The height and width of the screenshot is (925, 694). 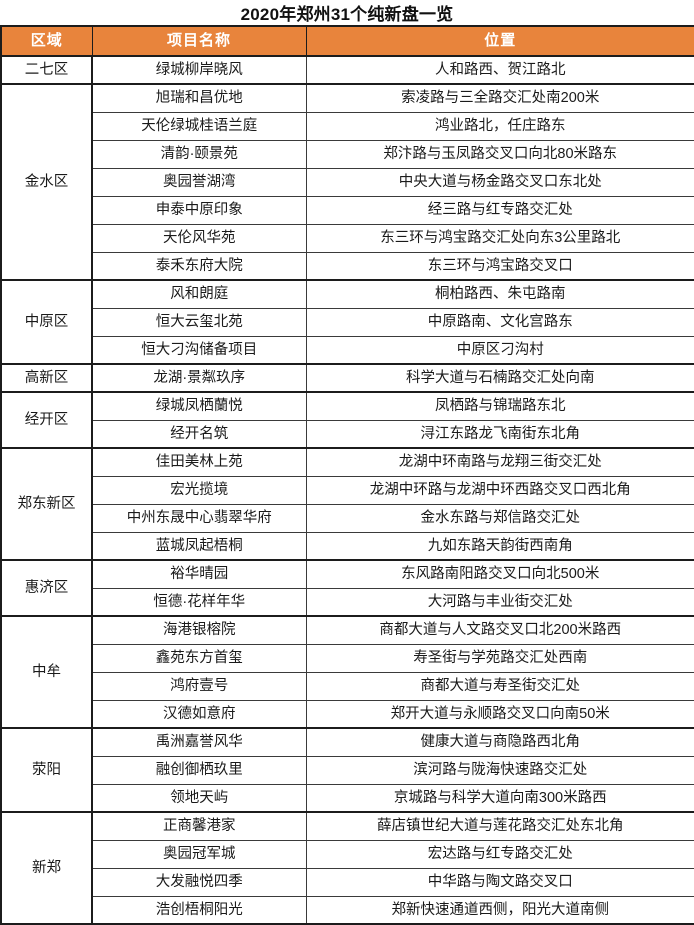 I want to click on location-cell: 郑汴路与玉凤路交叉口向北80米路东, so click(x=499, y=154).